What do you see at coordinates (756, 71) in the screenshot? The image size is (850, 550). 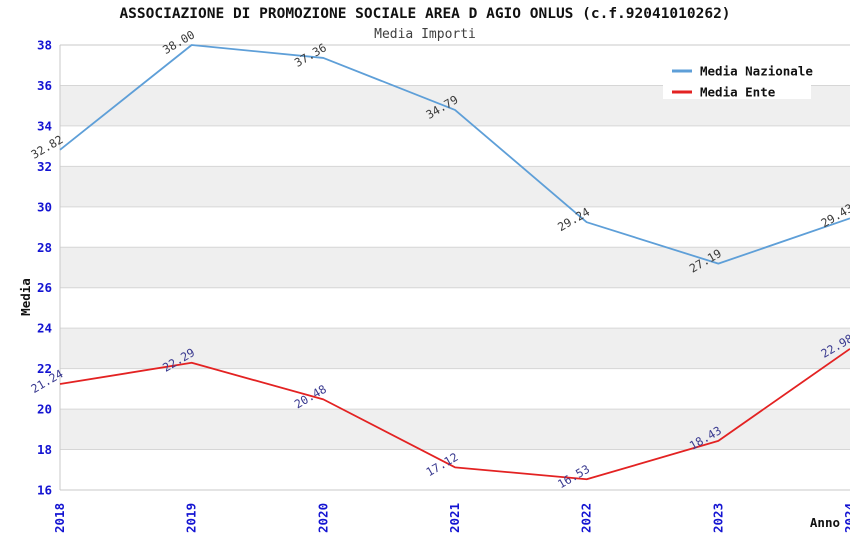 I see `legend-label-media-nazionale: Media Nazionale` at bounding box center [756, 71].